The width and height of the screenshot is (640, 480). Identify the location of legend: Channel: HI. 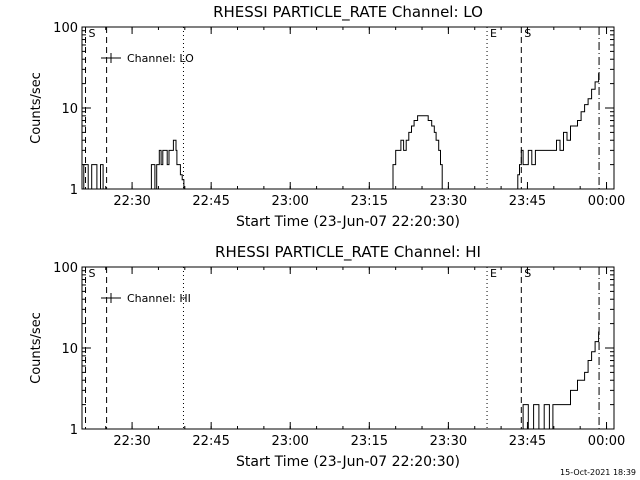
(146, 298).